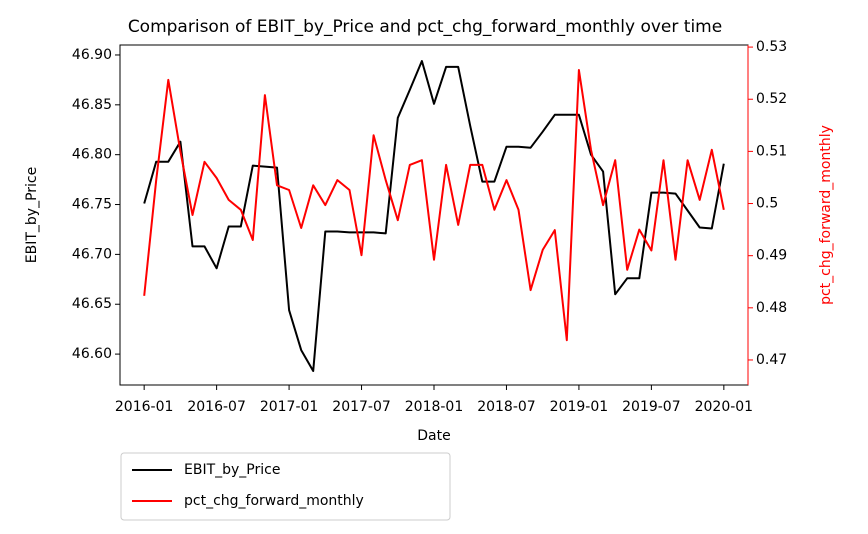 This screenshot has width=868, height=534. What do you see at coordinates (92, 155) in the screenshot?
I see `y-tick-label: 46.80` at bounding box center [92, 155].